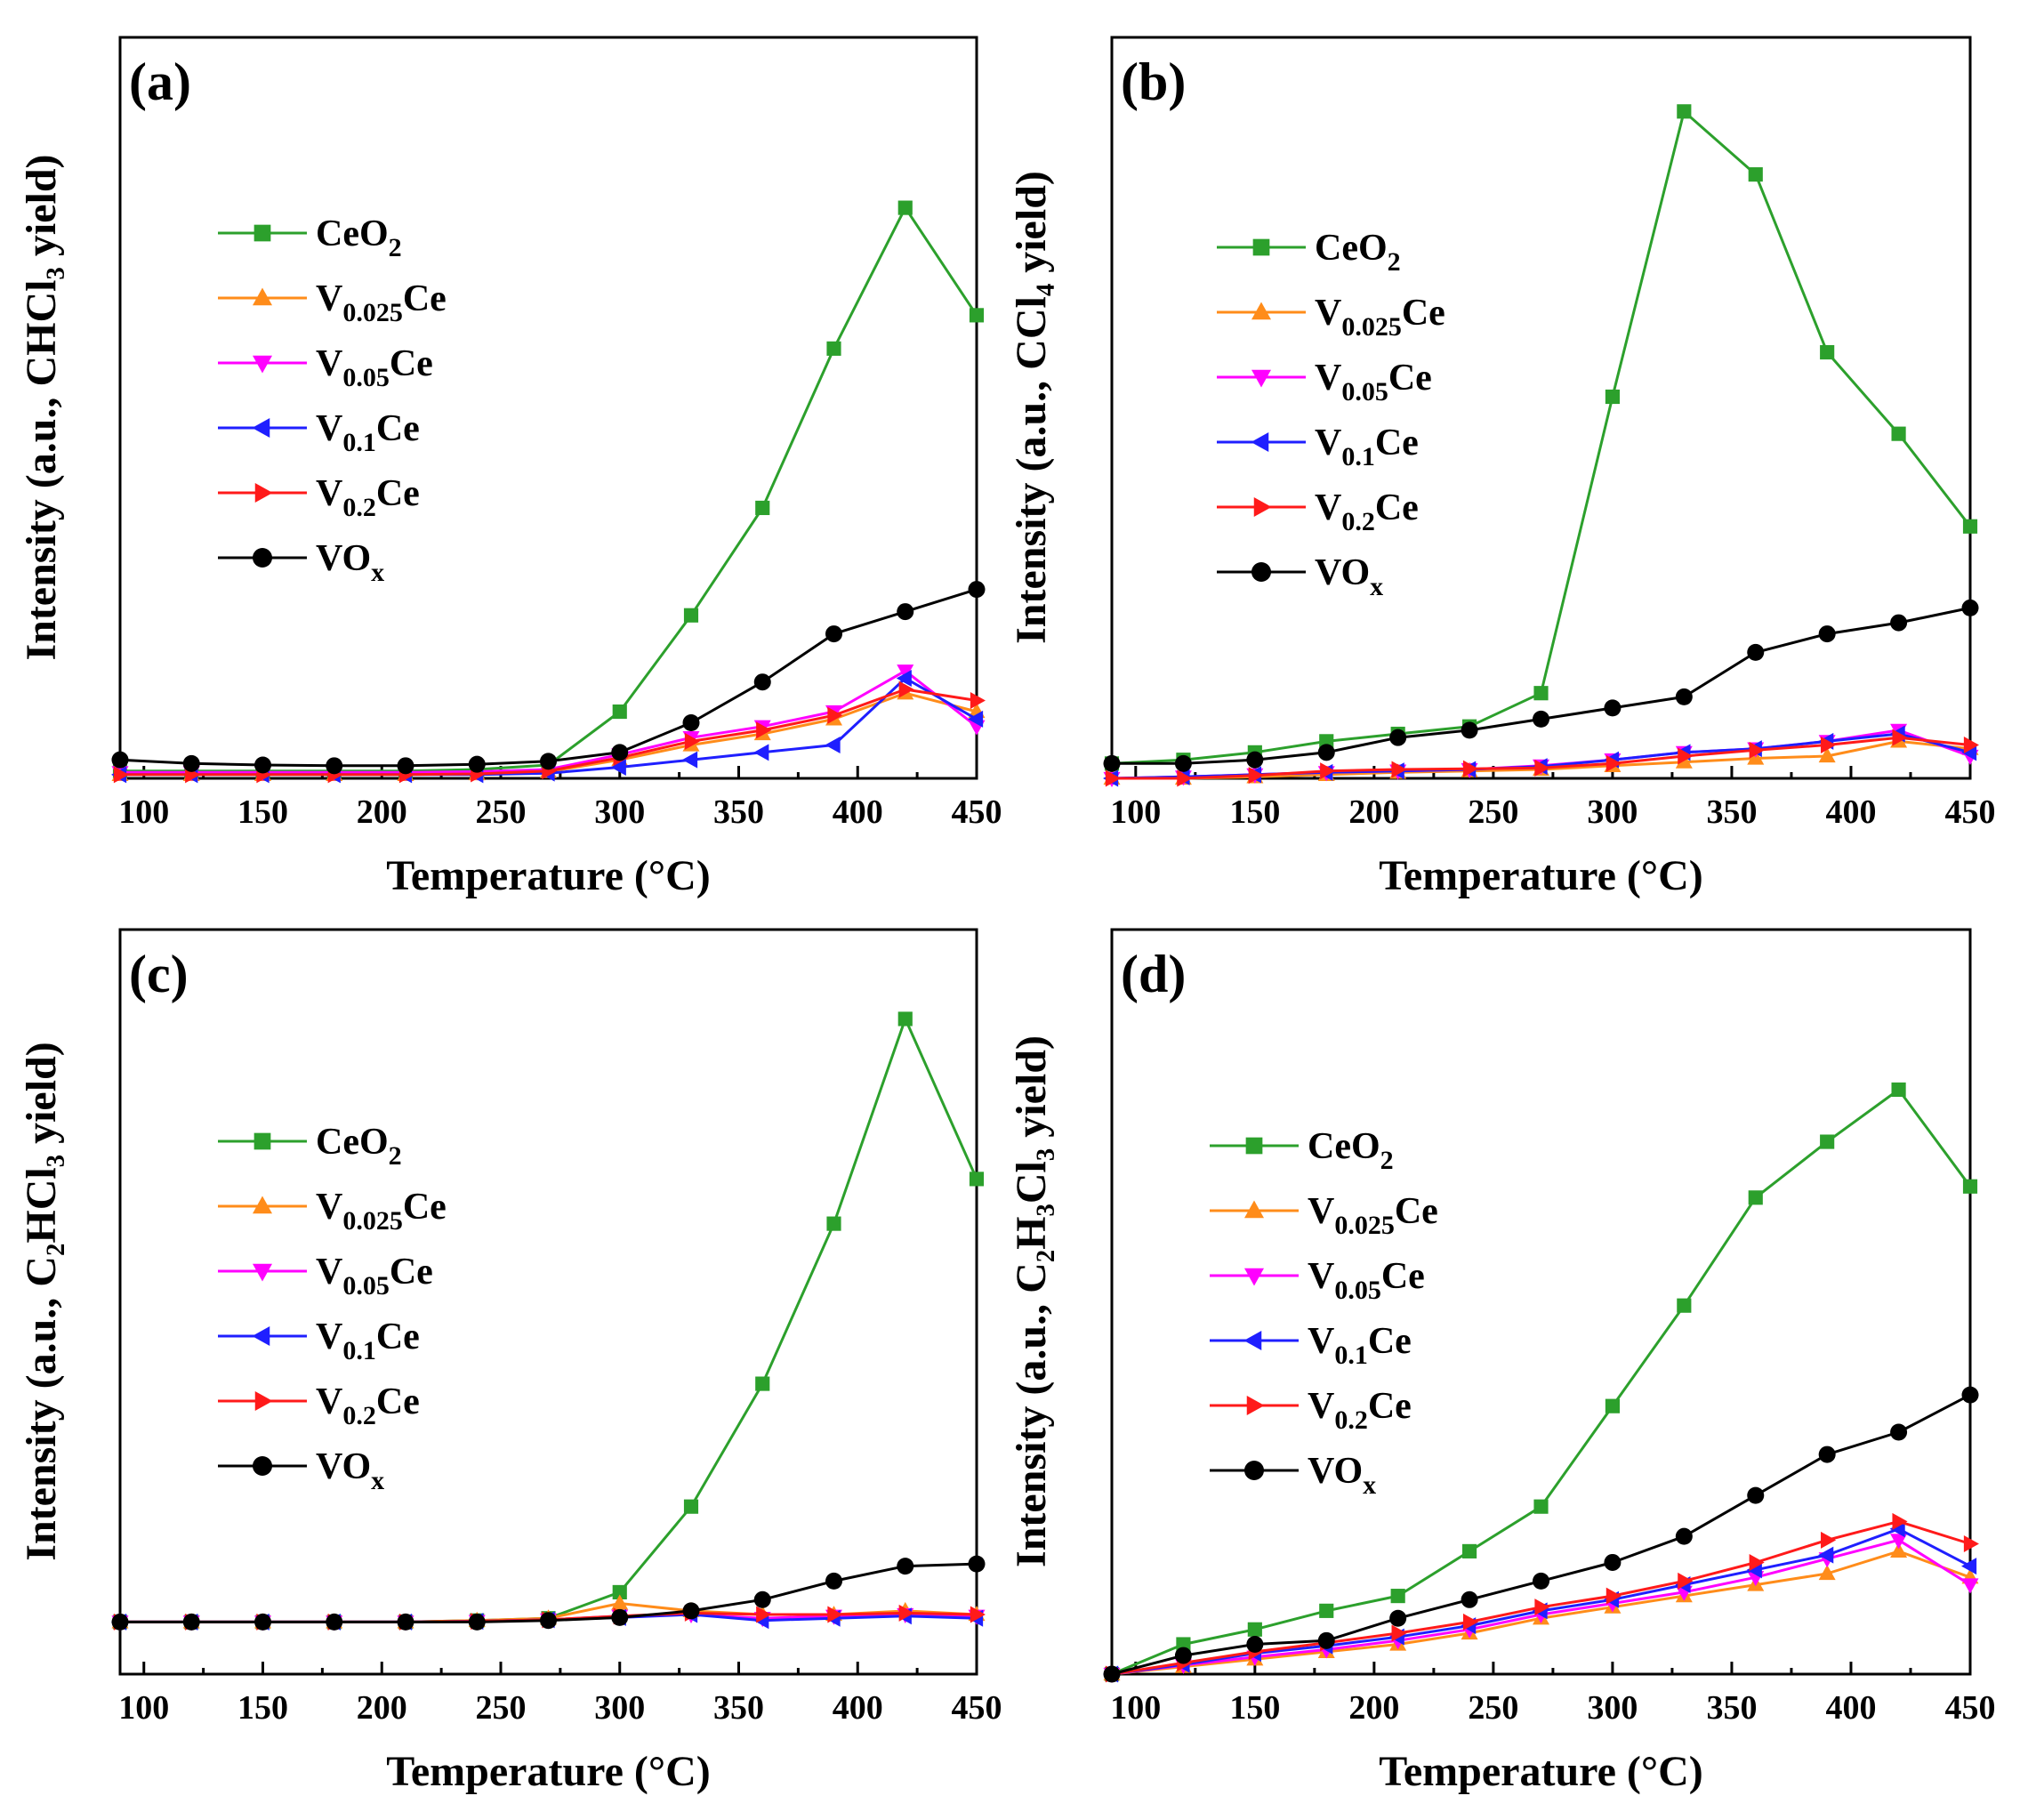 This screenshot has width=2028, height=1820. I want to click on legend-item: VOx, so click(1293, 1475).